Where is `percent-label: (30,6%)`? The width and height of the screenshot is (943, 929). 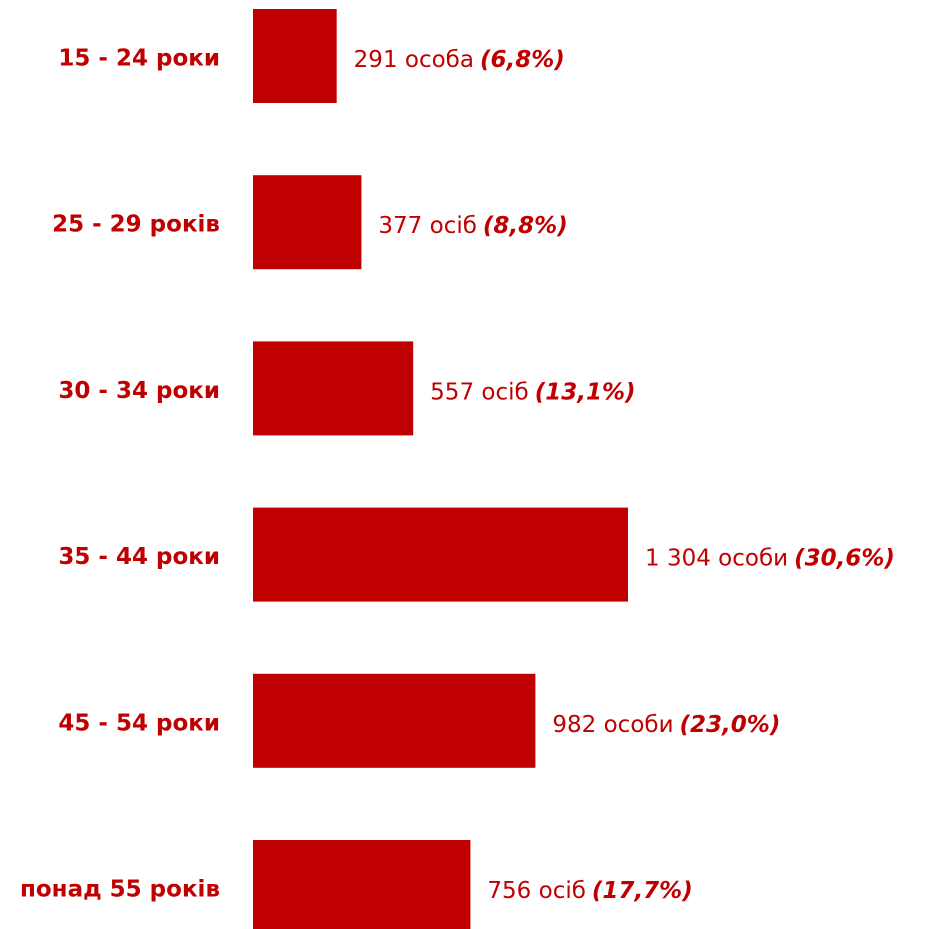 percent-label: (30,6%) is located at coordinates (844, 558).